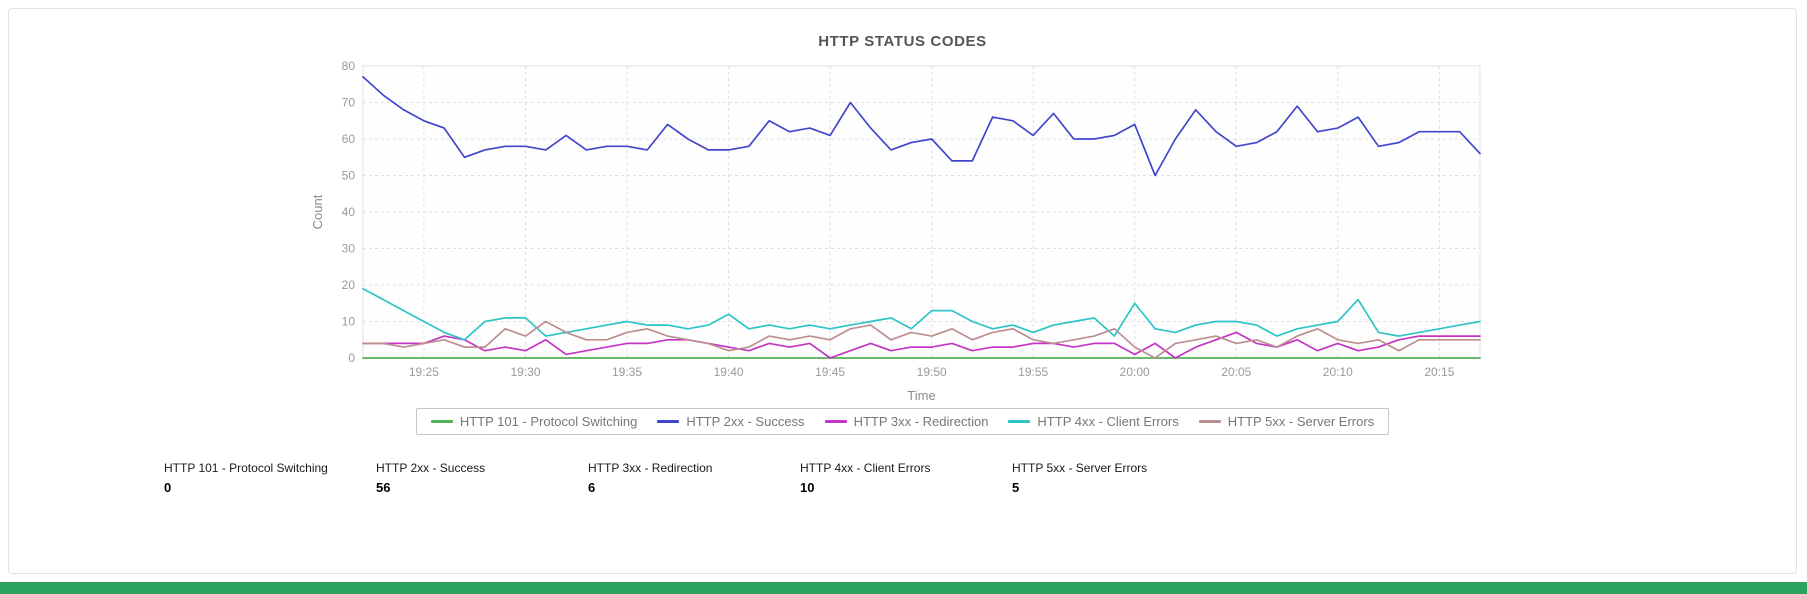 This screenshot has height=594, width=1807. I want to click on svg-text: 20:15, so click(1439, 372).